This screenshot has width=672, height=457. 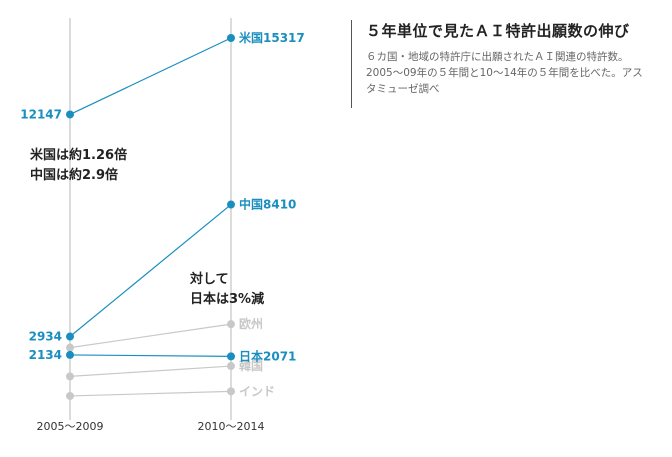 What do you see at coordinates (78, 166) in the screenshot?
I see `annotation-upper: 米国は約1.26倍 中国は約2.9倍` at bounding box center [78, 166].